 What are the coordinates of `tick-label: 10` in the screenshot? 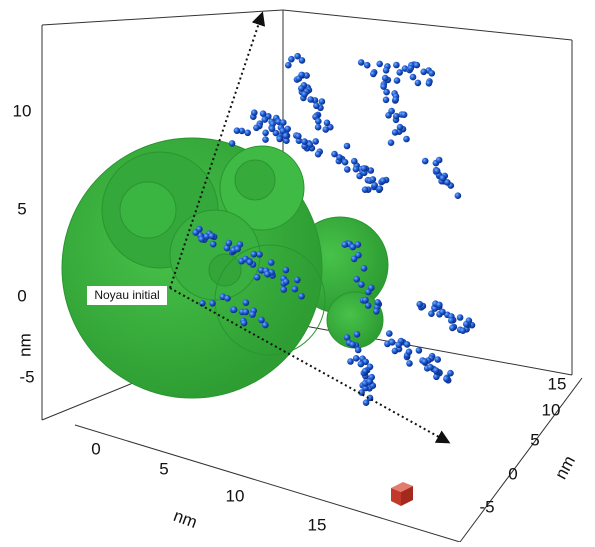 It's located at (22, 110).